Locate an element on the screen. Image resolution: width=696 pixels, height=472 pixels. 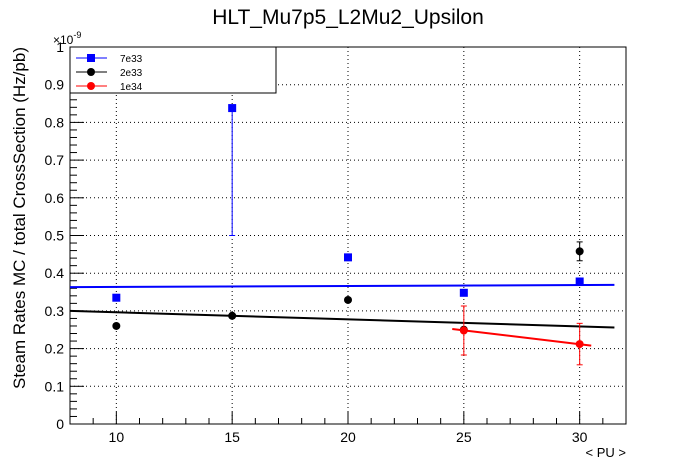
y-tick-label: 0.1 is located at coordinates (55, 386).